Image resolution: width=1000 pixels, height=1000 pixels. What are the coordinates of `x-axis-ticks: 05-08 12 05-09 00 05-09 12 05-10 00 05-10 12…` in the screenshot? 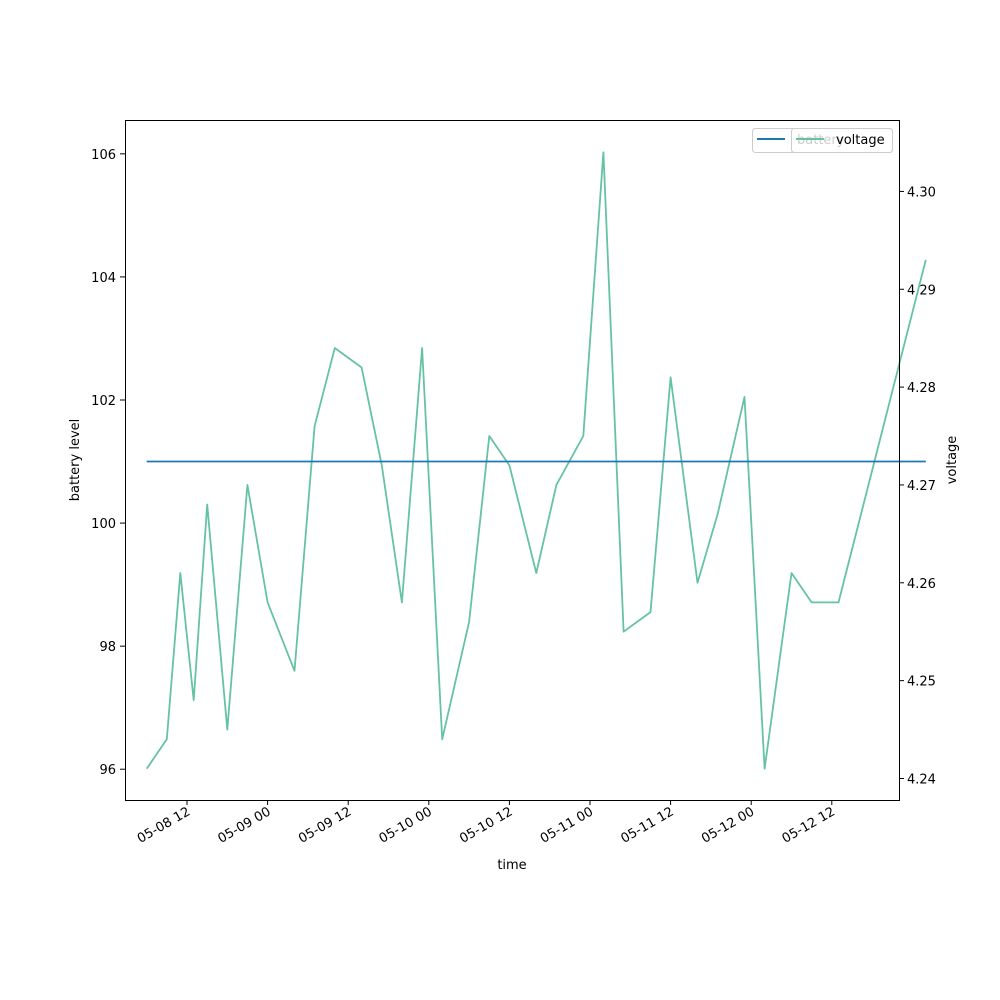 It's located at (486, 823).